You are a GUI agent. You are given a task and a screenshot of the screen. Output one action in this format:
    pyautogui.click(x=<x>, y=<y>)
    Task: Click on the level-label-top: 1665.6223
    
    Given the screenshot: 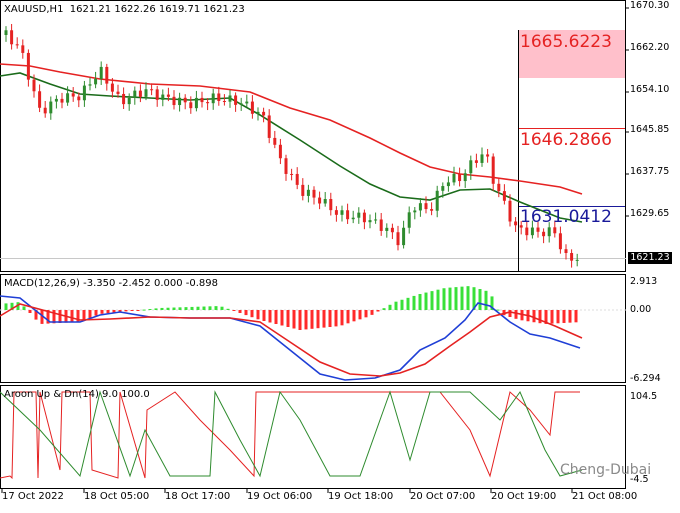 What is the action you would take?
    pyautogui.click(x=566, y=42)
    